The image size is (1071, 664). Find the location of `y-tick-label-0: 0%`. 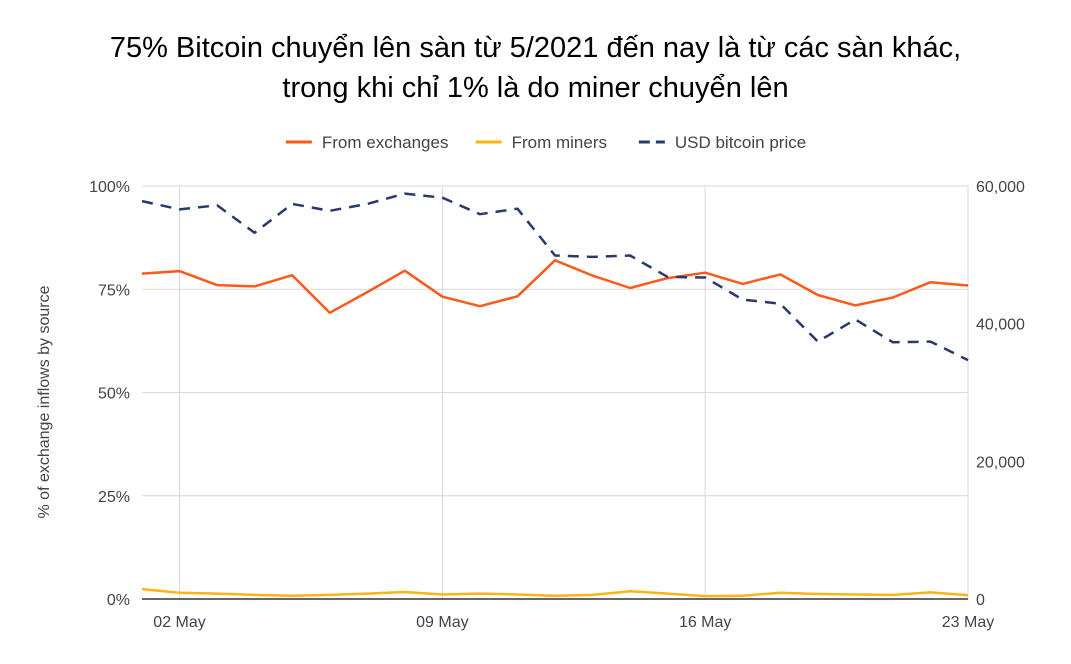

y-tick-label-0: 0% is located at coordinates (118, 600).